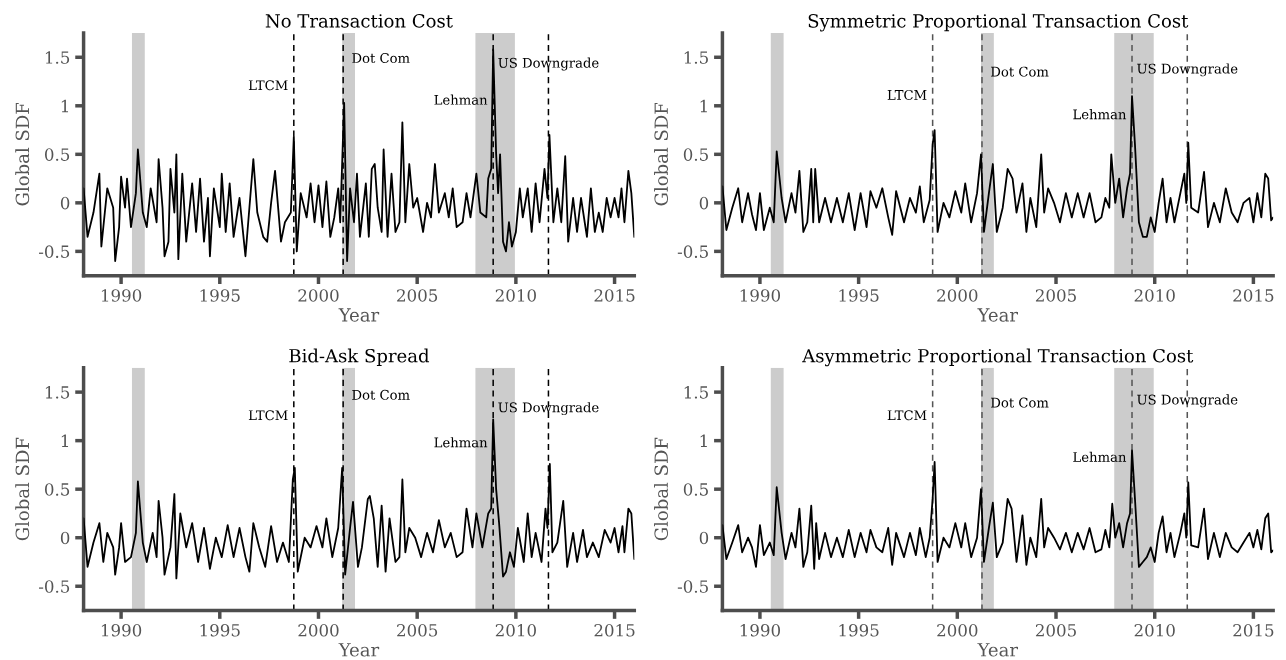 This screenshot has height=660, width=1286. What do you see at coordinates (998, 357) in the screenshot?
I see `chart-title: Asymmetric Proportional Transaction Cost` at bounding box center [998, 357].